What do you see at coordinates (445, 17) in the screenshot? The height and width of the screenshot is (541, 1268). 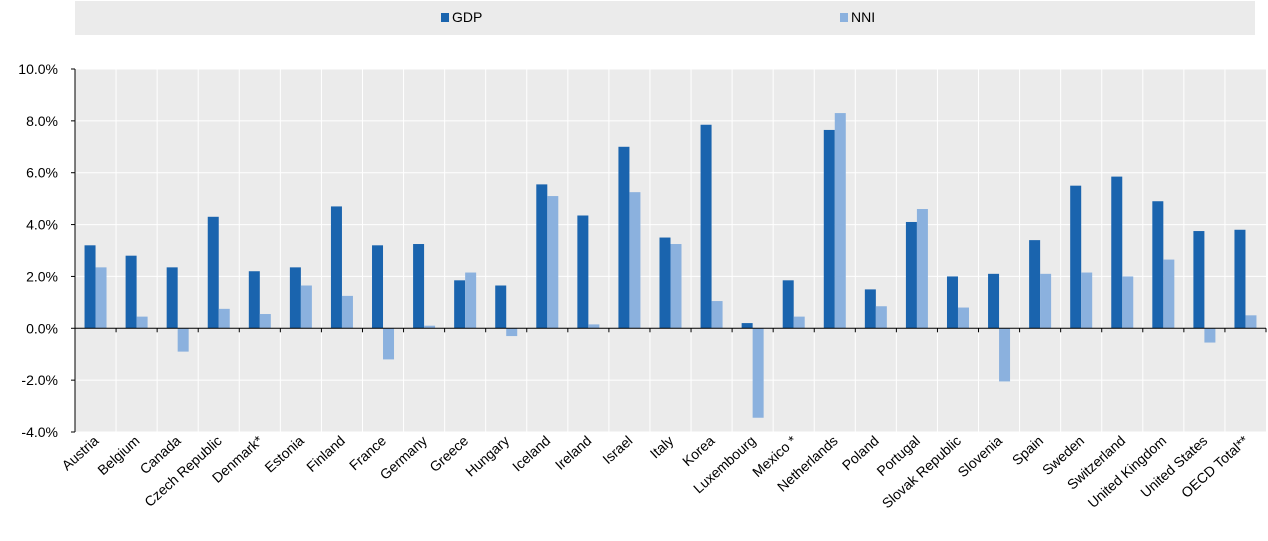 I see `legend-swatch-gdp` at bounding box center [445, 17].